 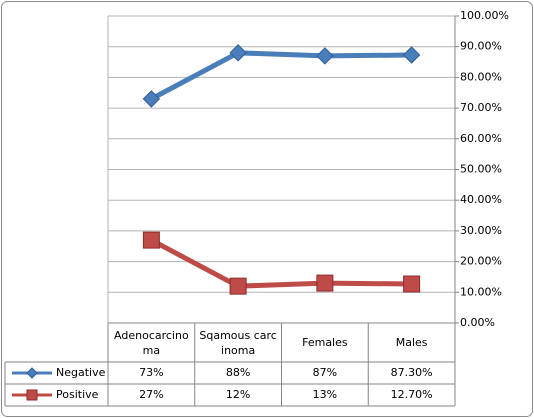 What do you see at coordinates (238, 394) in the screenshot?
I see `table-value: 12%` at bounding box center [238, 394].